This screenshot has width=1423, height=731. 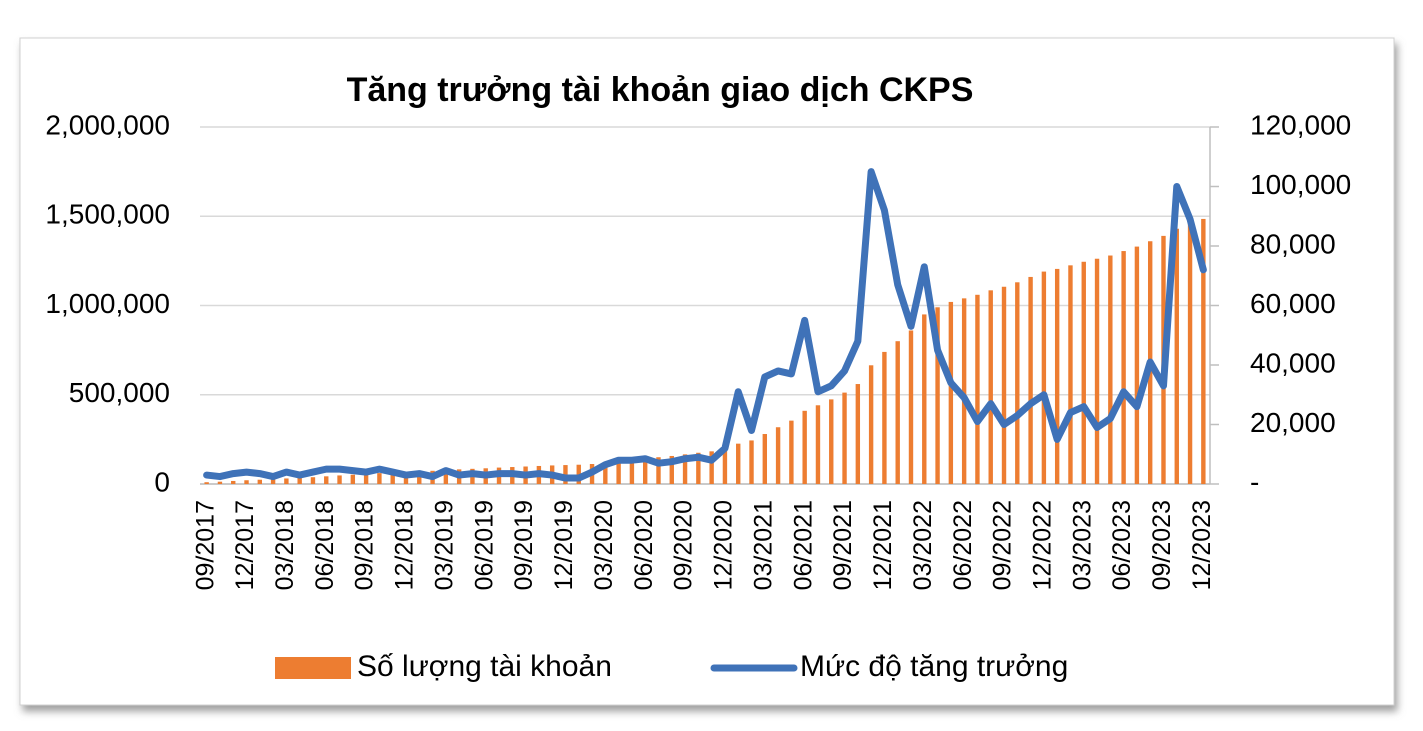 I want to click on y2-tick-label: 100,000, so click(x=1300, y=184).